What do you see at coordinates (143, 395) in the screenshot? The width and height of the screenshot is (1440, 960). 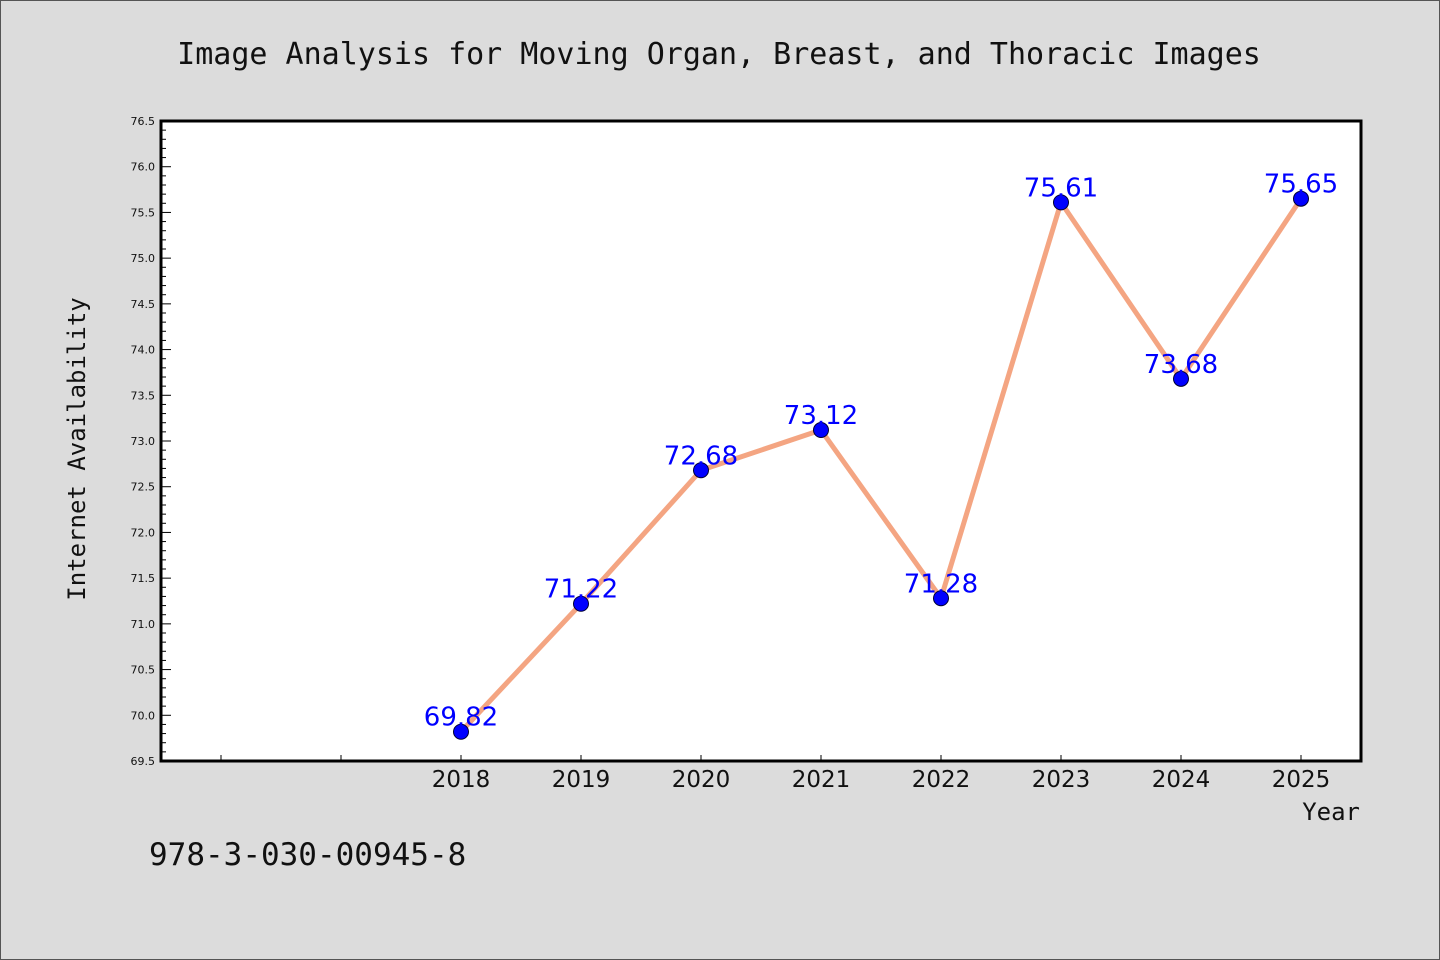 I see `y-tick-label: 73.5` at bounding box center [143, 395].